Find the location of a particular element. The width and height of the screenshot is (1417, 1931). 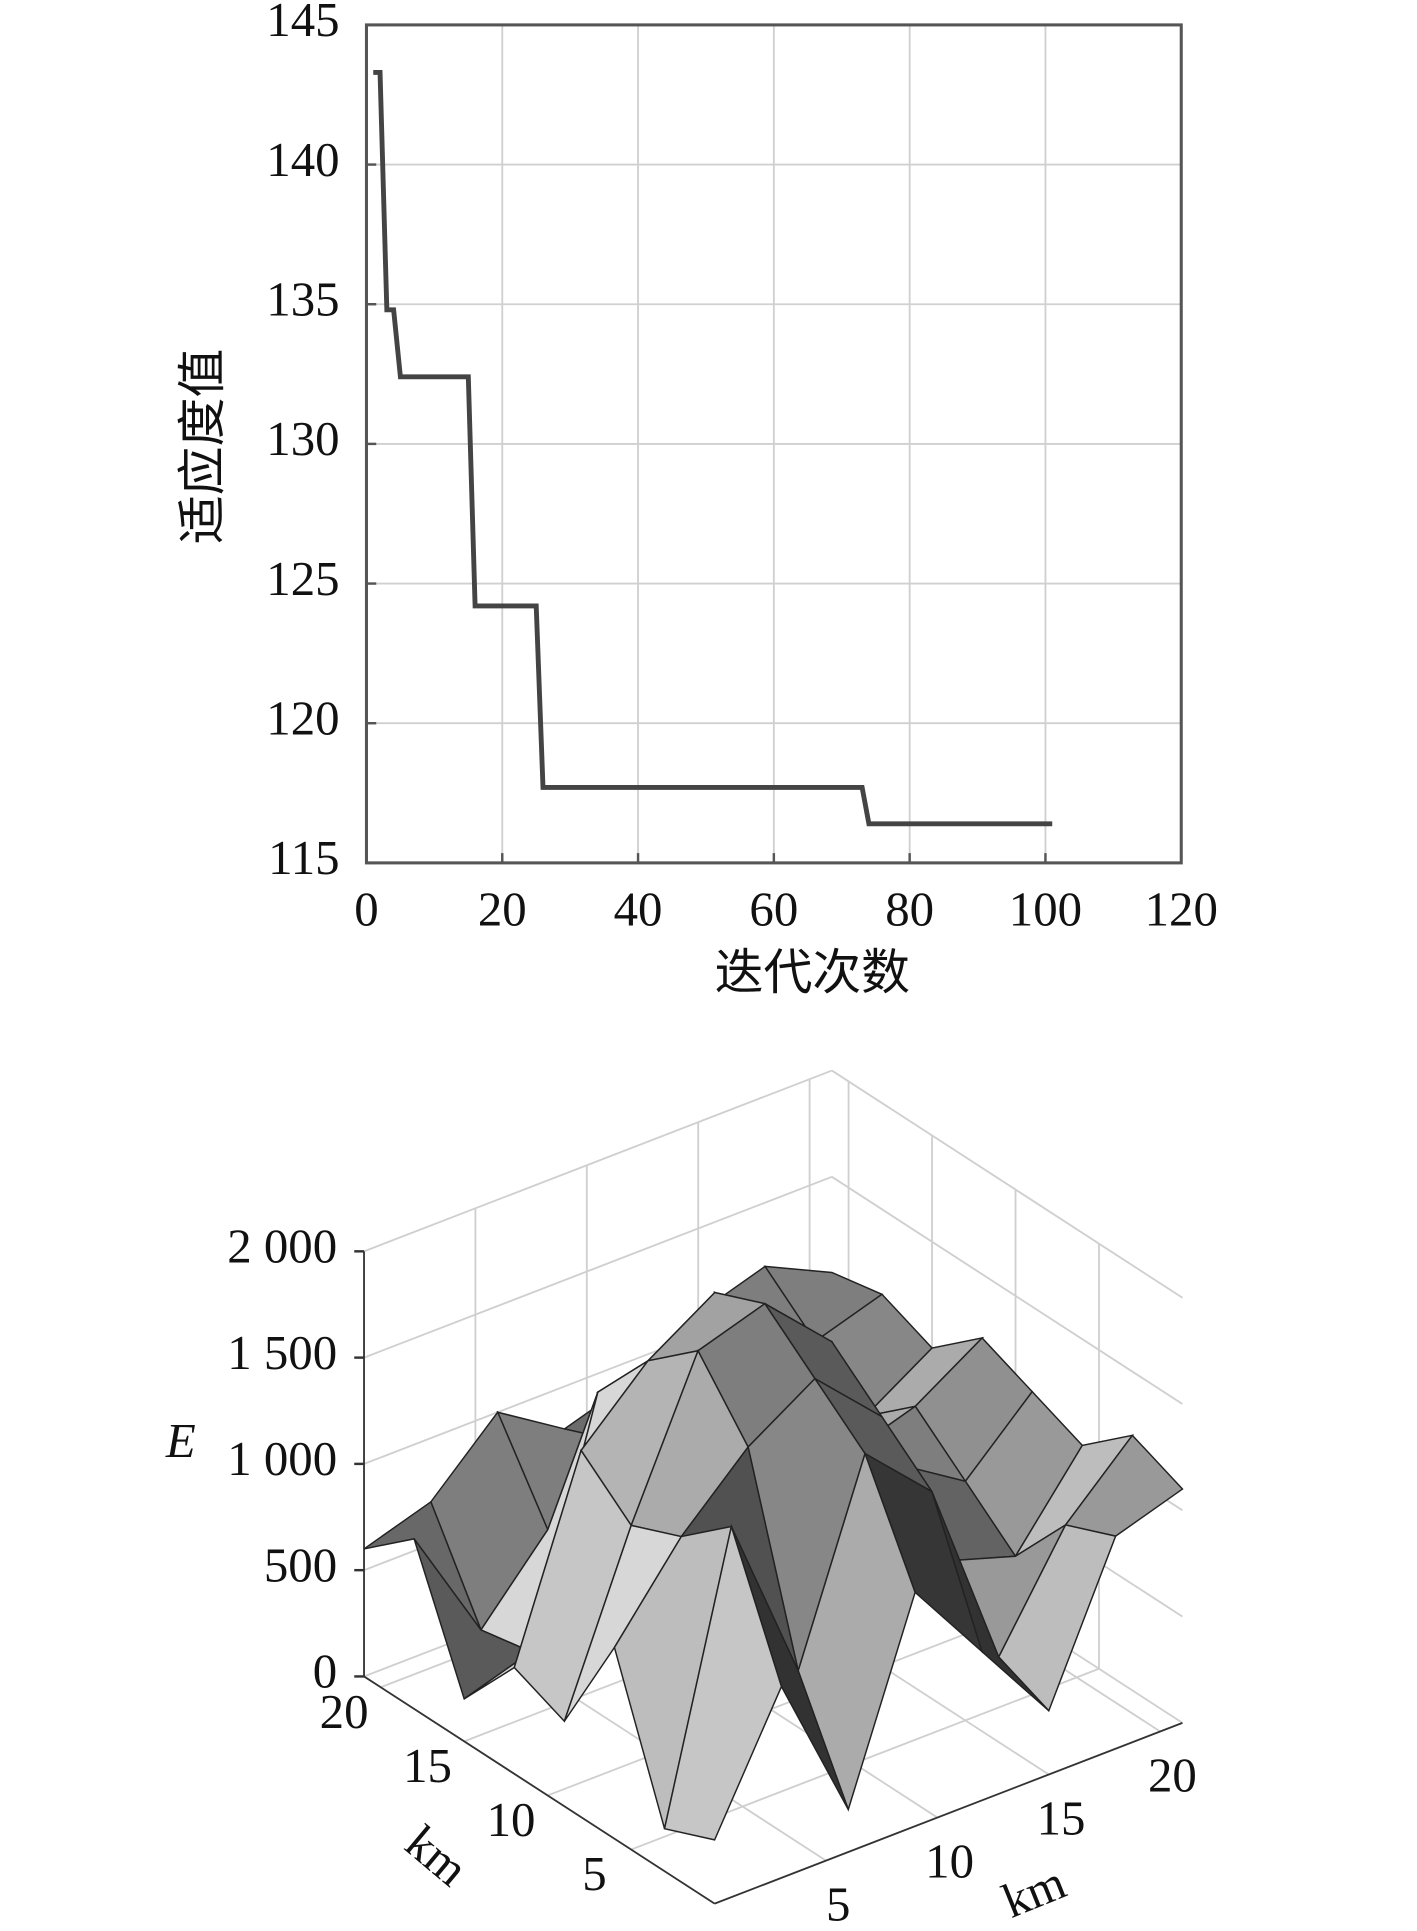

x-tick-label: 0 is located at coordinates (366, 908).